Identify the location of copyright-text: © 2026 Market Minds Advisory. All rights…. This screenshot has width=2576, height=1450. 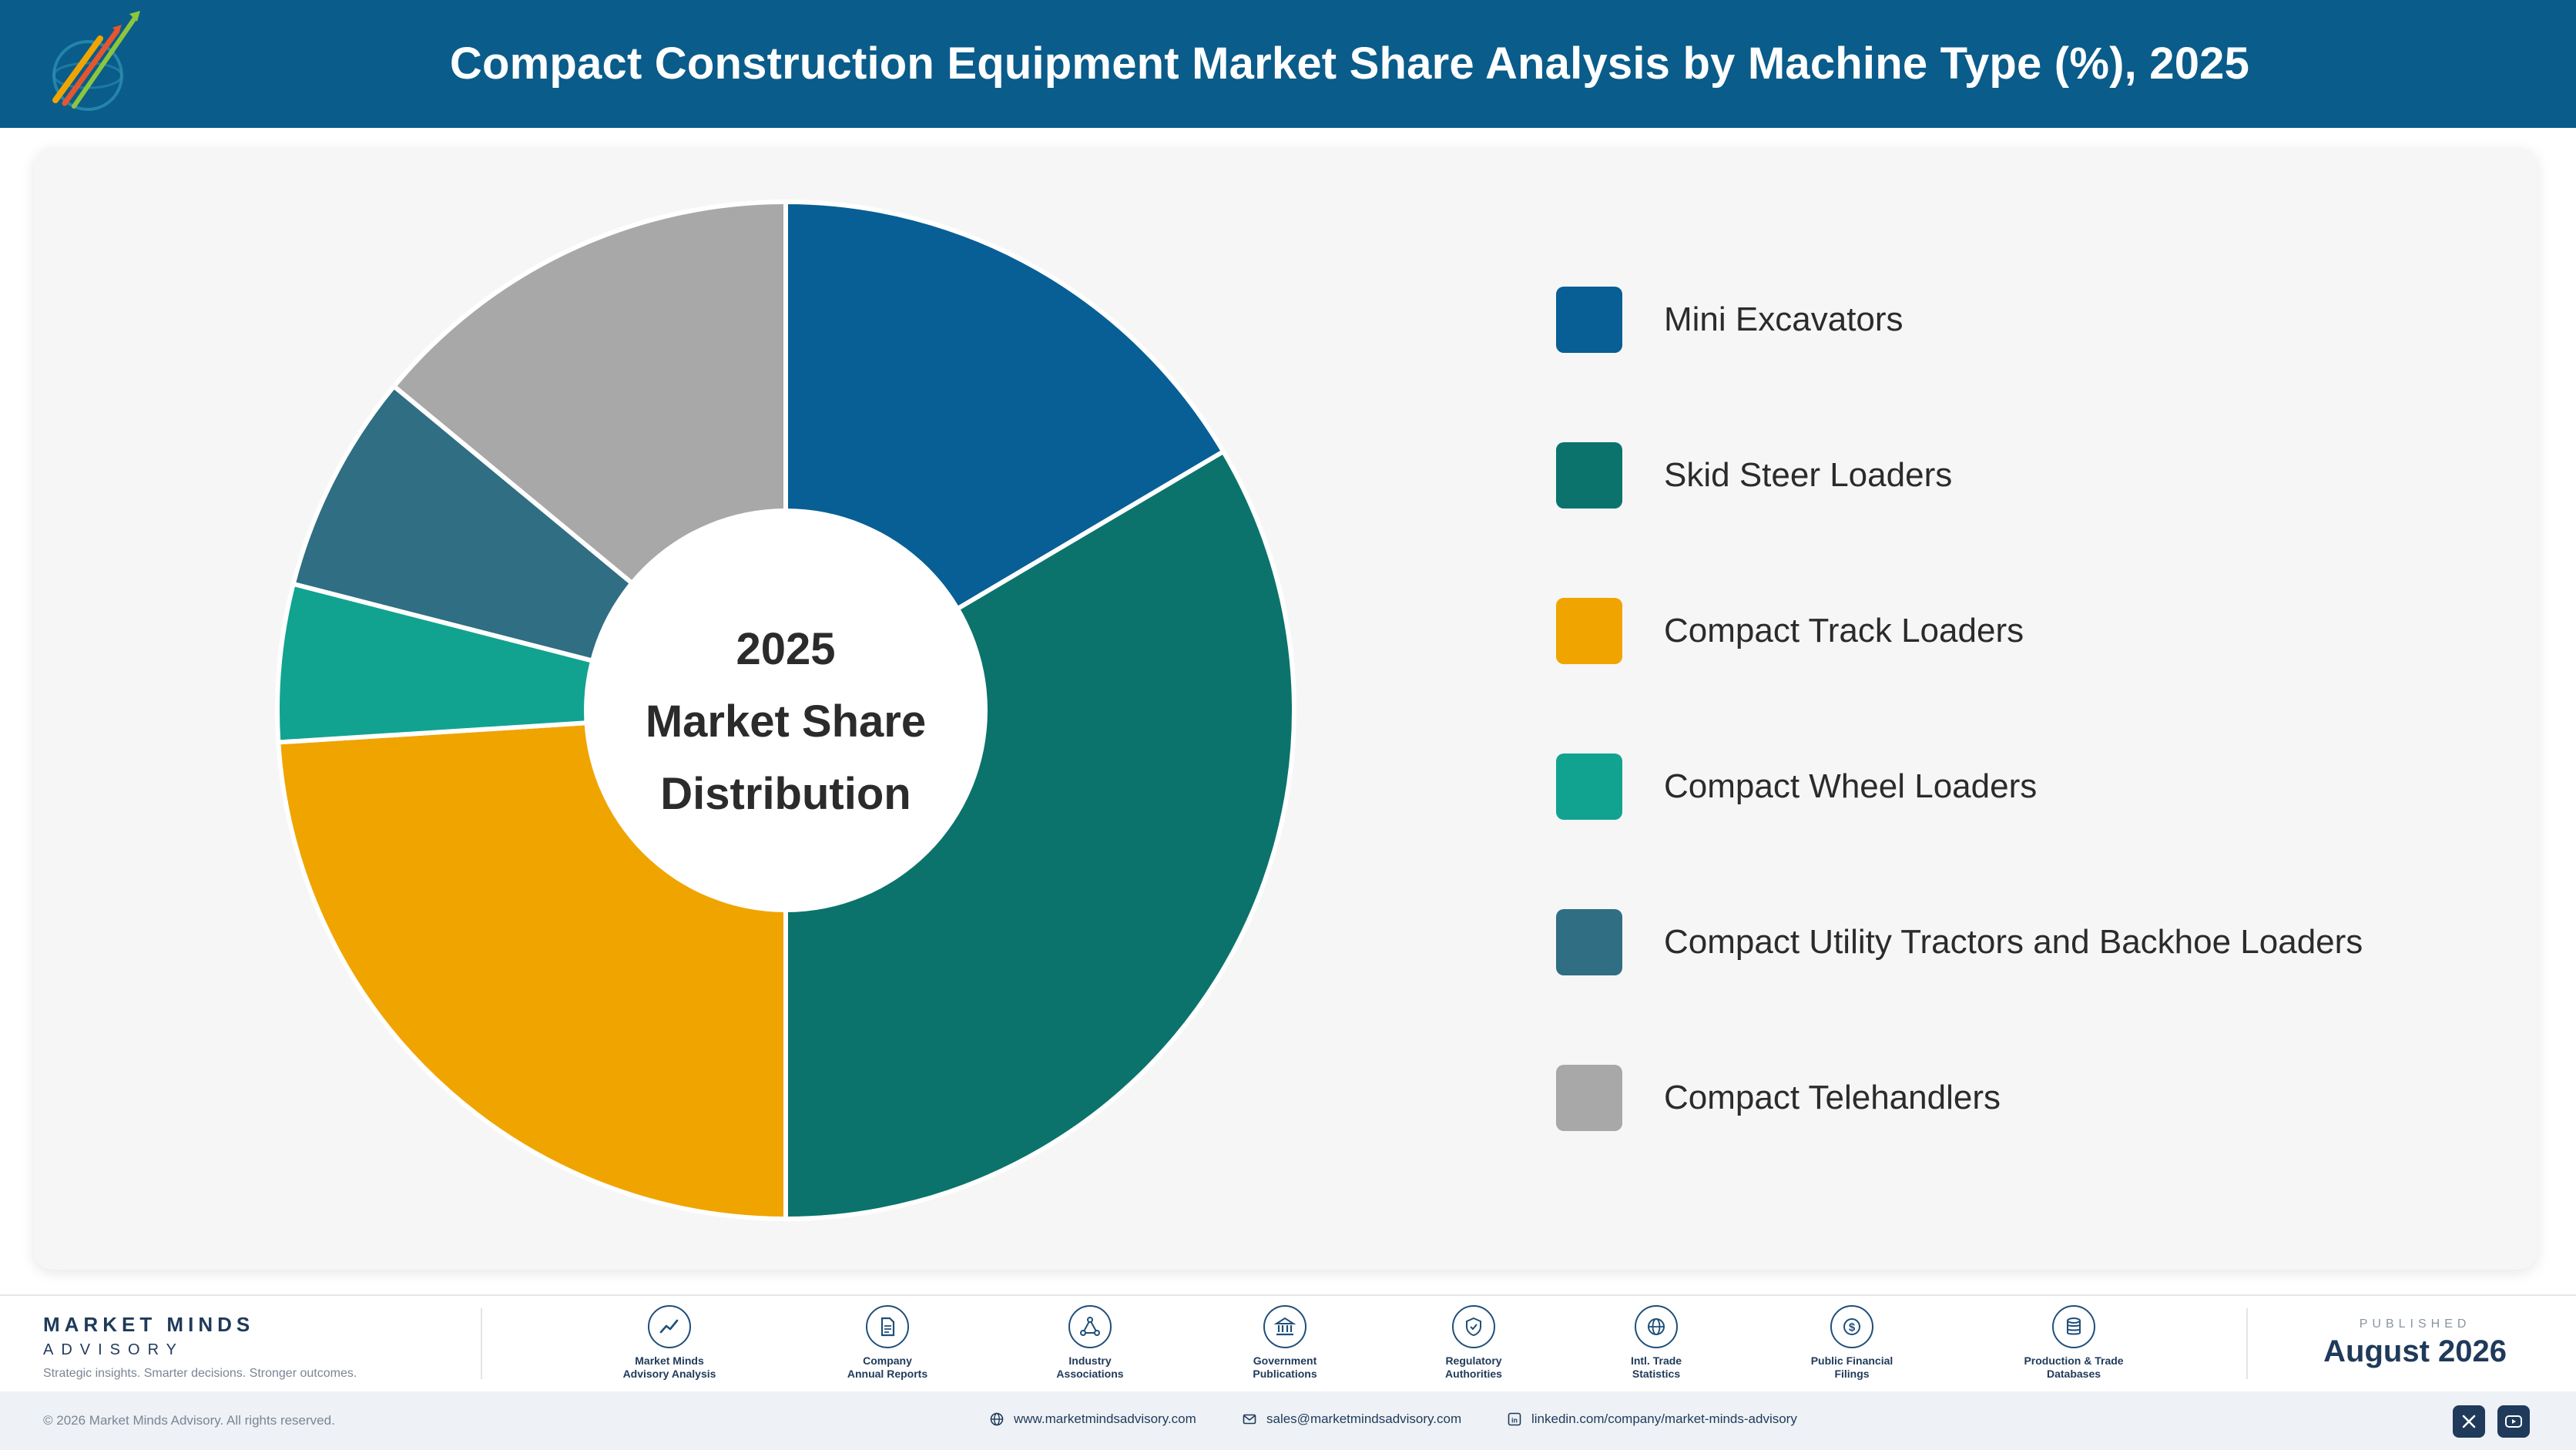
(189, 1420).